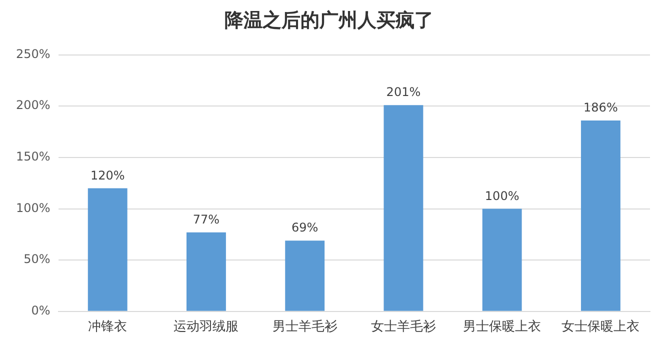  Describe the element at coordinates (206, 219) in the screenshot. I see `data-label: 77%` at that location.